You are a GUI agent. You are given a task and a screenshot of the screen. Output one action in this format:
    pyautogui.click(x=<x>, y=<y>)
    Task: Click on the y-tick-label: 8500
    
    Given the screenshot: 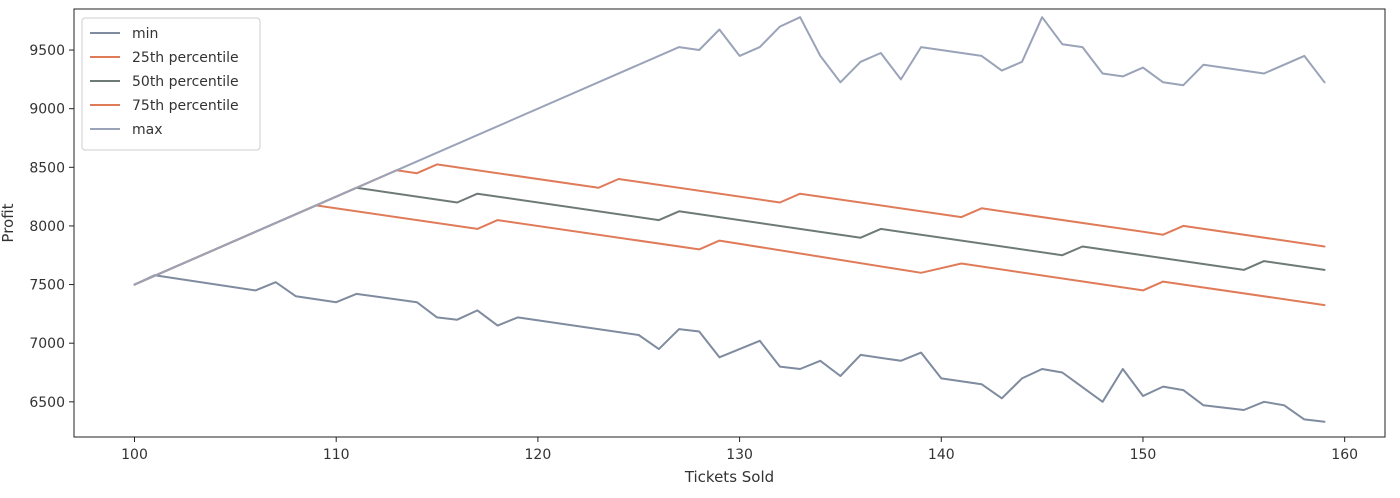 What is the action you would take?
    pyautogui.click(x=47, y=168)
    